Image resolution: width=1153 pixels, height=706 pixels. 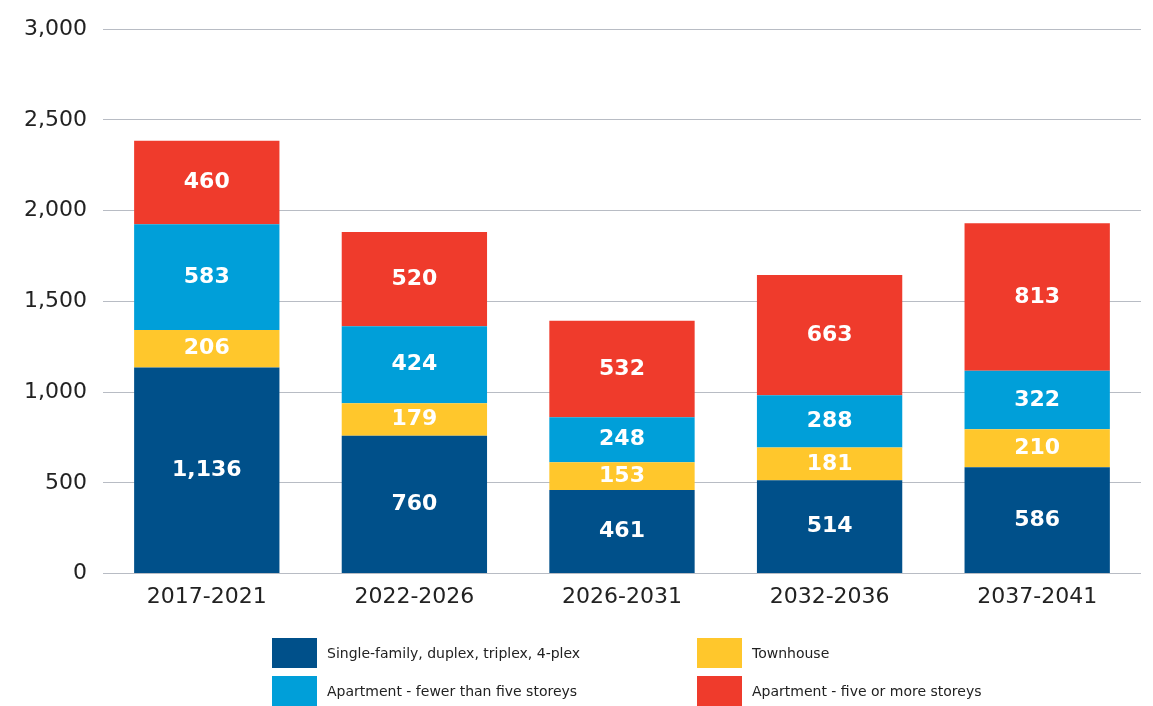 I want to click on y-tick-label: 3,000, so click(x=55, y=27).